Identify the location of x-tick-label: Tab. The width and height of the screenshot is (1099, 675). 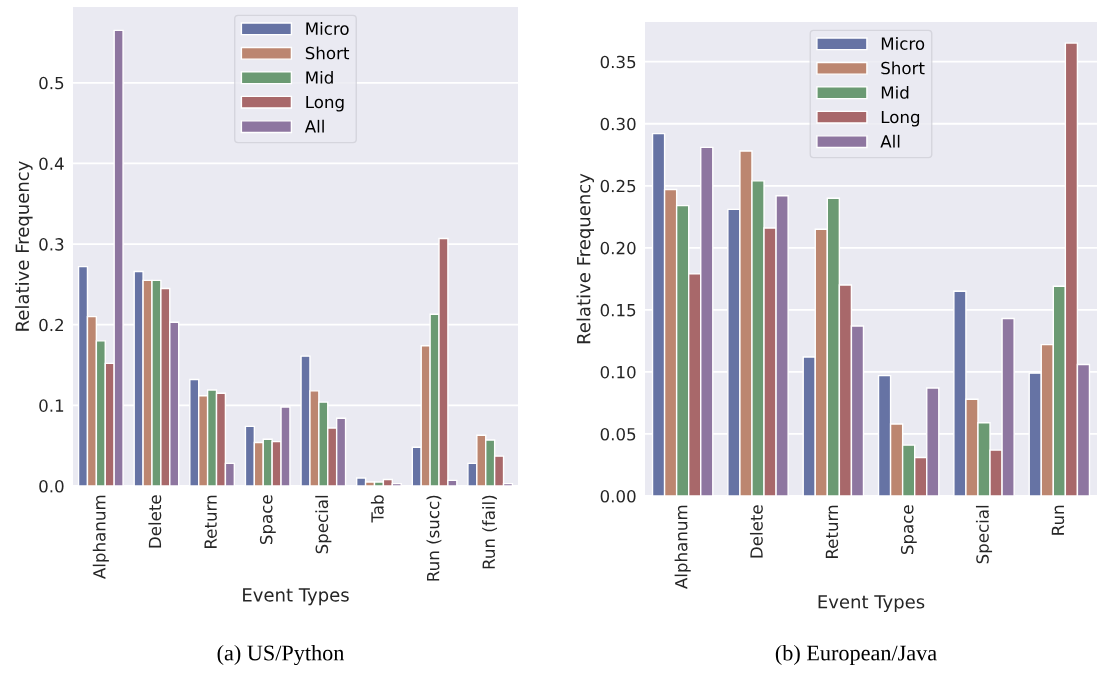
(377, 509).